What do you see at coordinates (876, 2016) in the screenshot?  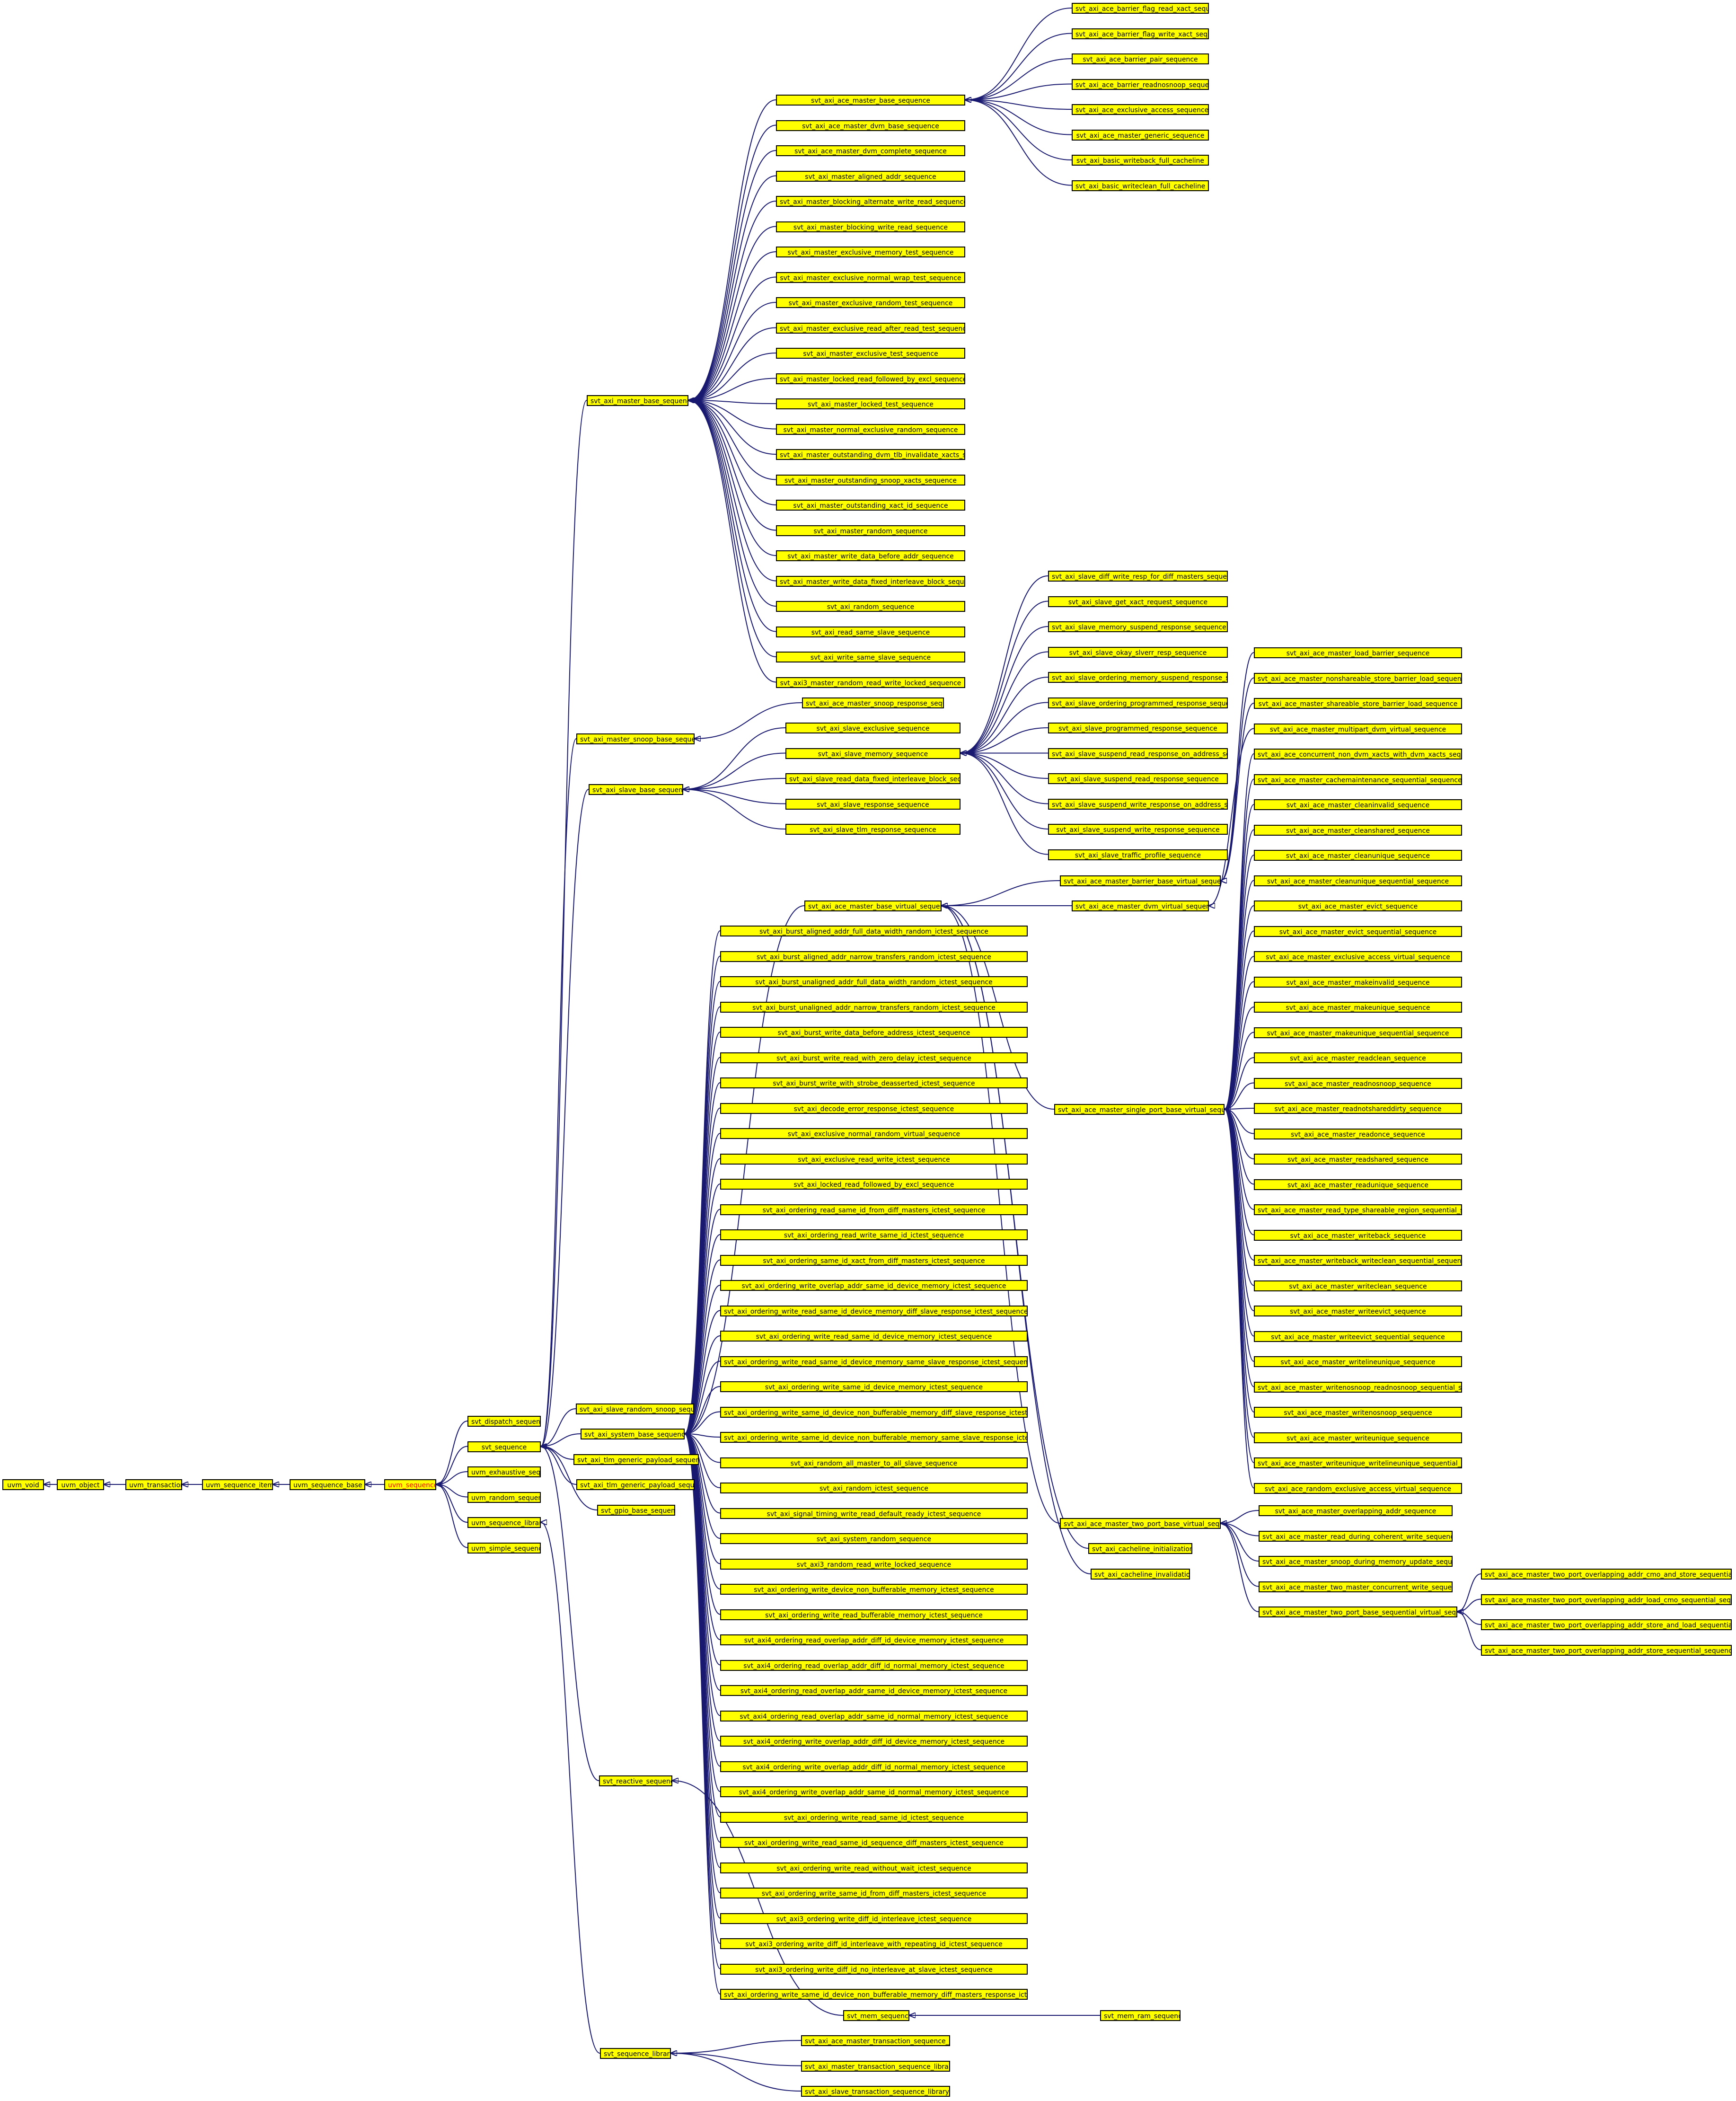 I see `class-node-svt-mem-sequence: svt_mem_sequence` at bounding box center [876, 2016].